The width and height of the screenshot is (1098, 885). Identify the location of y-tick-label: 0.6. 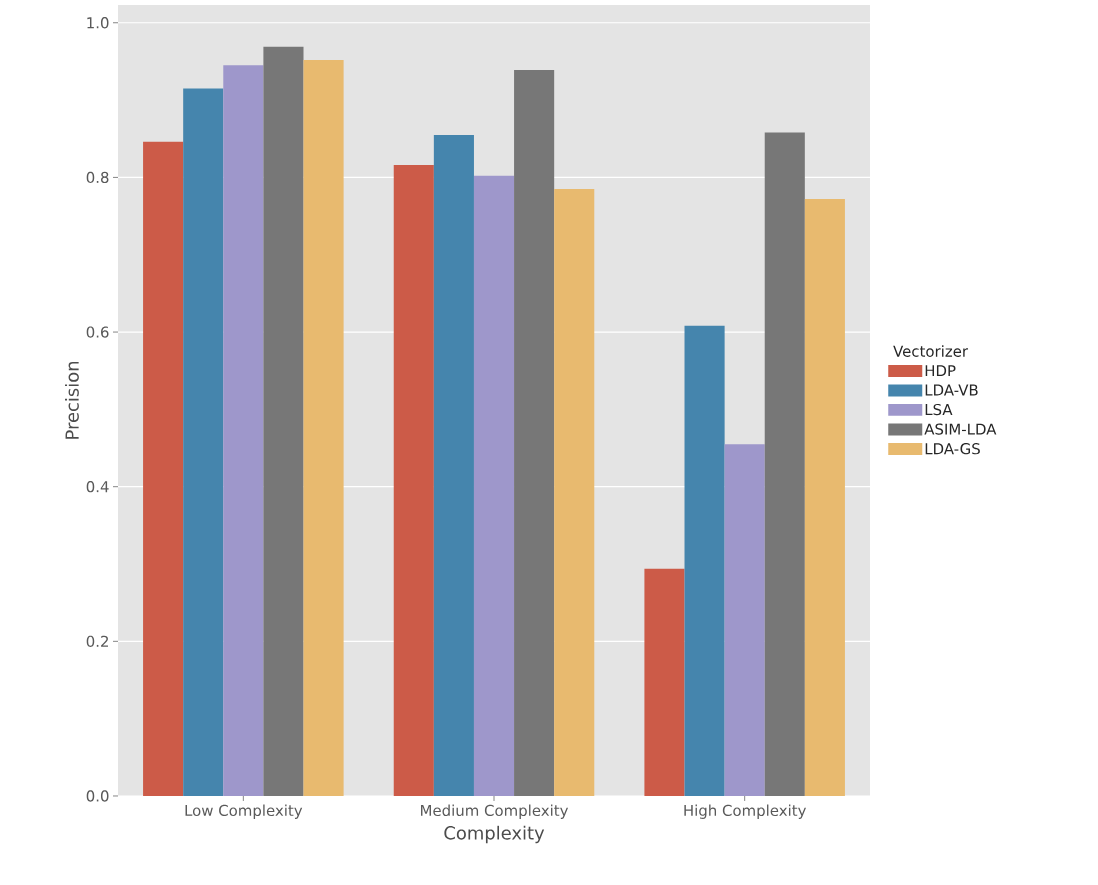
(97, 332).